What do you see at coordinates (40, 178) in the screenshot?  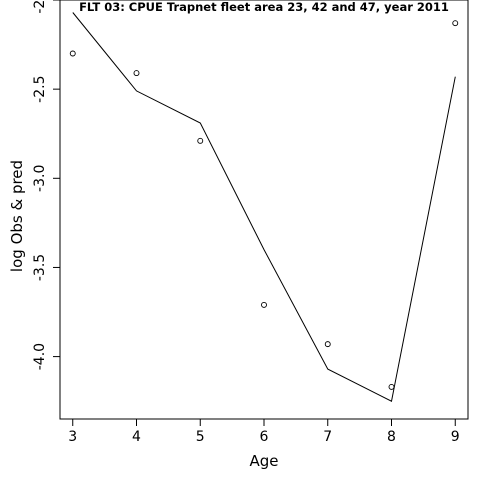 I see `y-tick-label: -3.0` at bounding box center [40, 178].